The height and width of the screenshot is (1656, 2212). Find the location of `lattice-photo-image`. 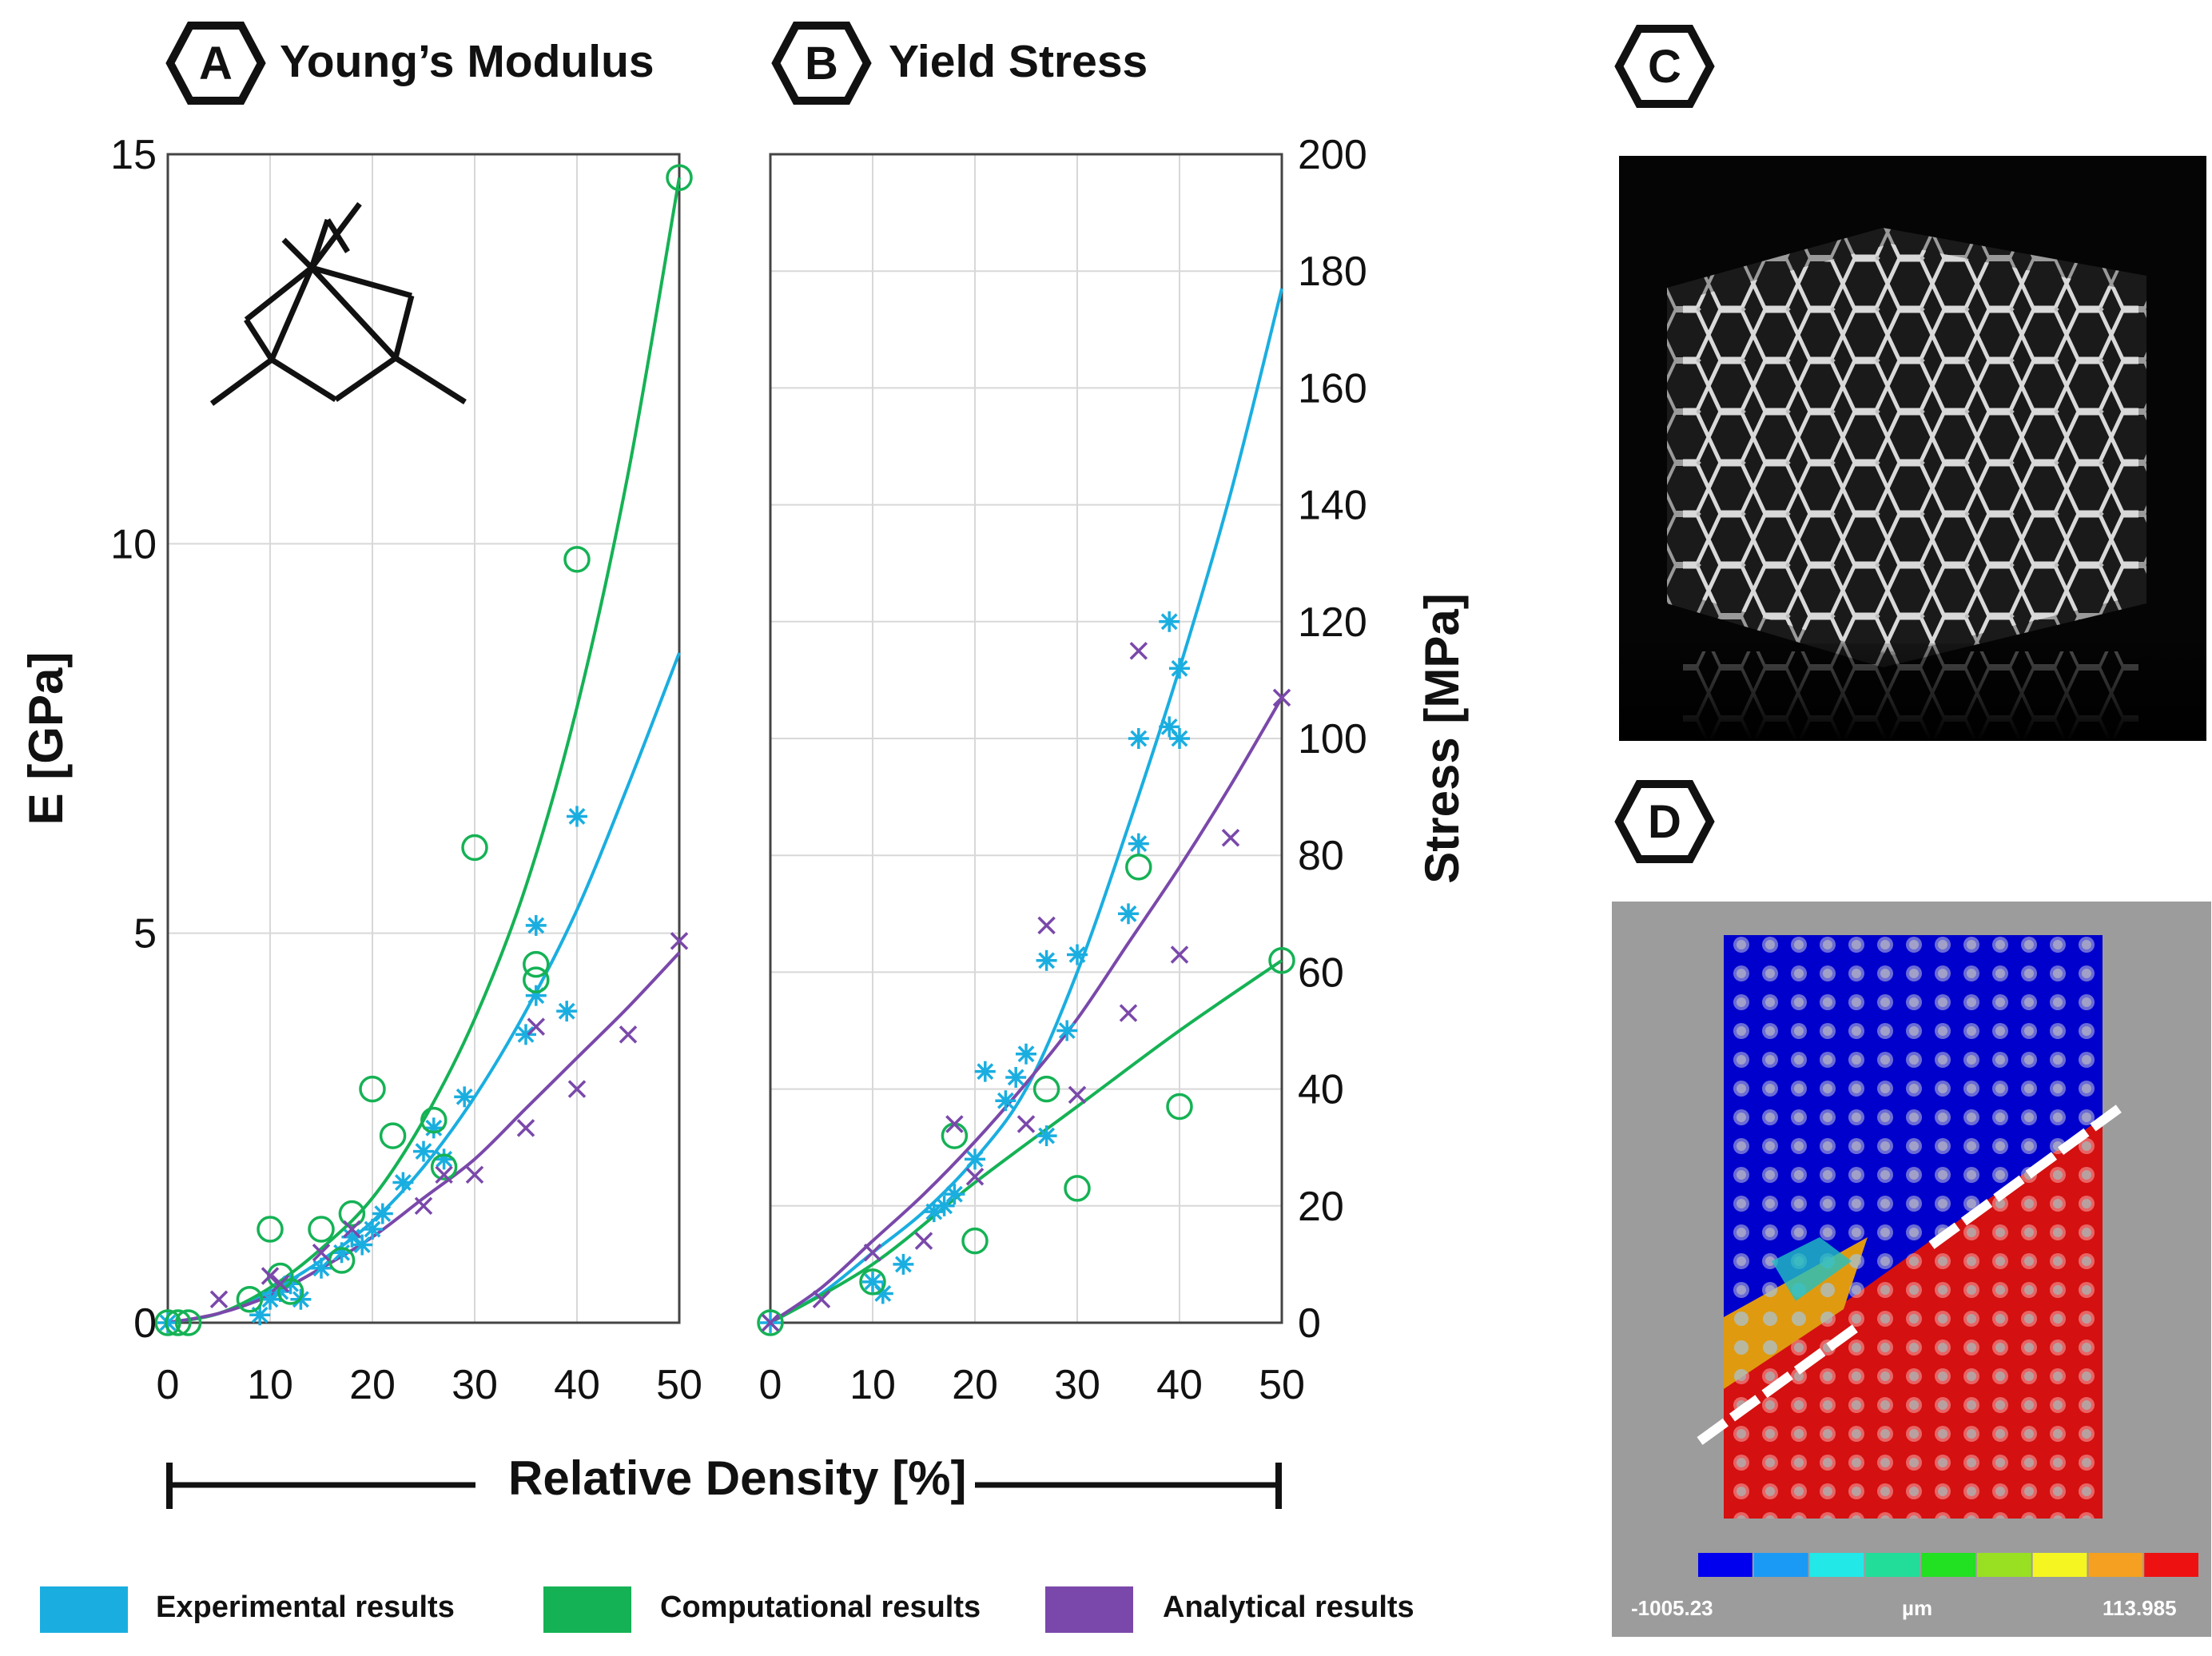

lattice-photo-image is located at coordinates (1912, 448).